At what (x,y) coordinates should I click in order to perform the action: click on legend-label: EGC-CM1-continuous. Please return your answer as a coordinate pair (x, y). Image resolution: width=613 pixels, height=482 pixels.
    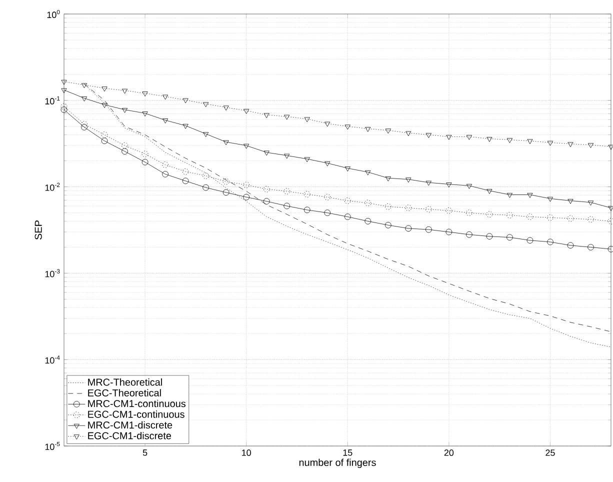
    Looking at the image, I should click on (136, 414).